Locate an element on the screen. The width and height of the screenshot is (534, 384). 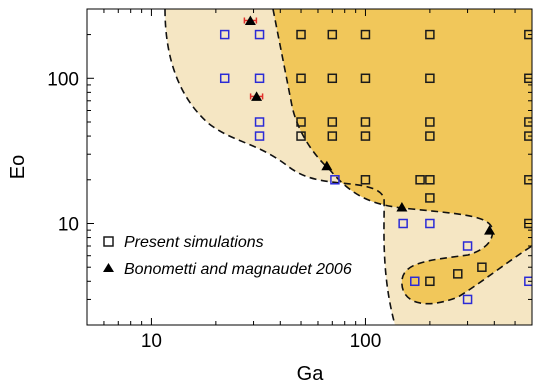
y-axis-label: Eo is located at coordinates (18, 167).